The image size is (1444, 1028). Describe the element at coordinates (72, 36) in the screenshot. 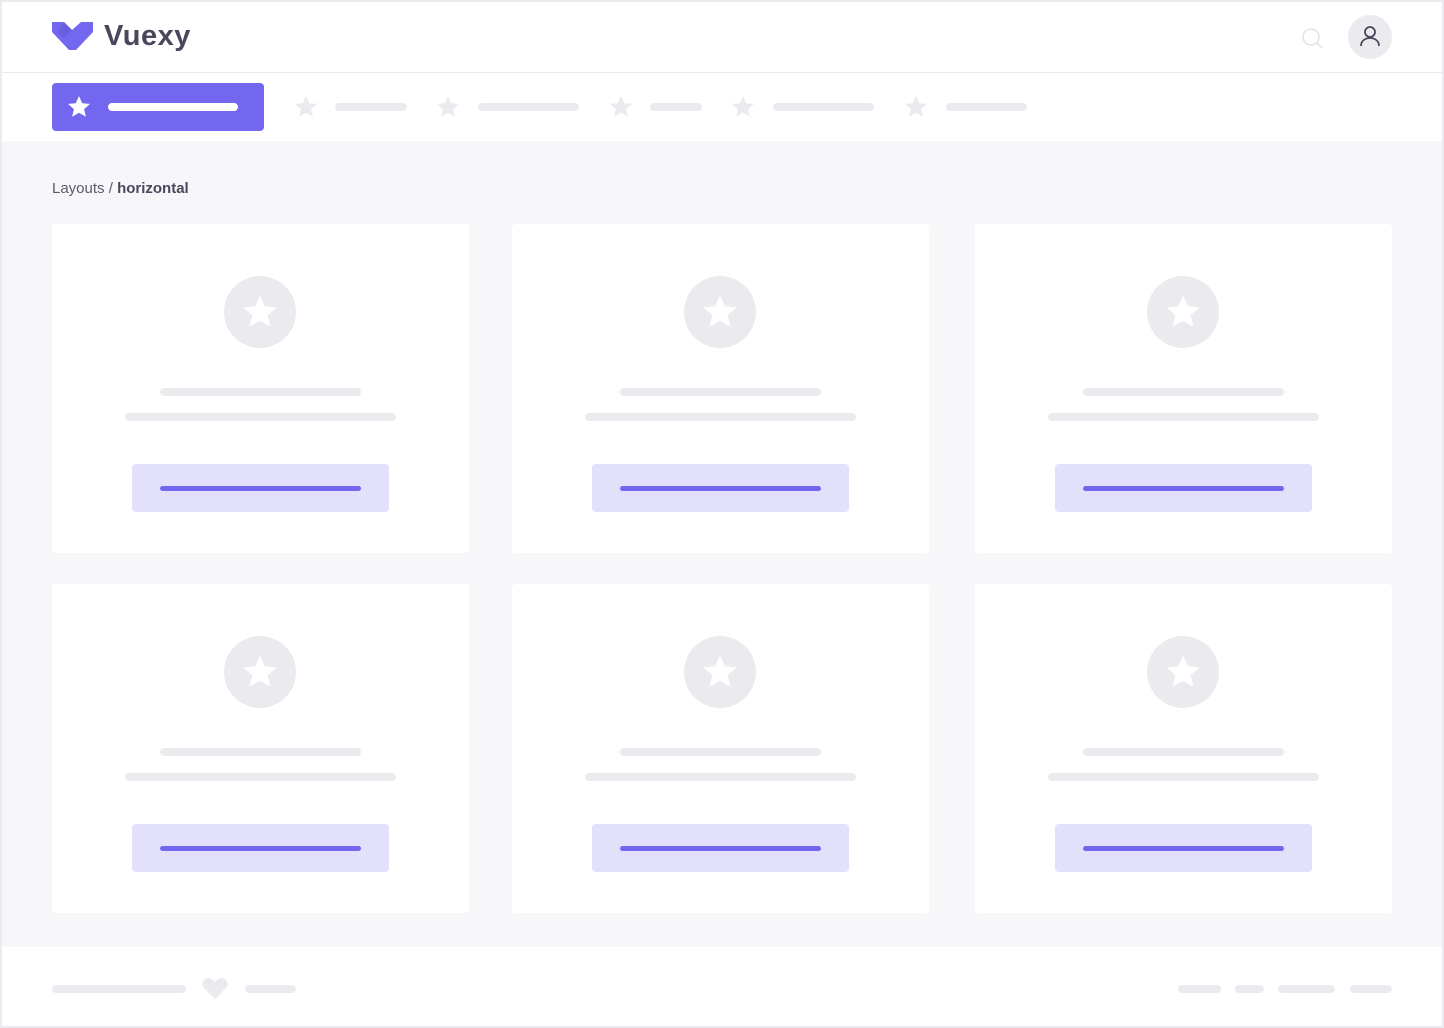

I see `vuexy-logo-icon` at that location.